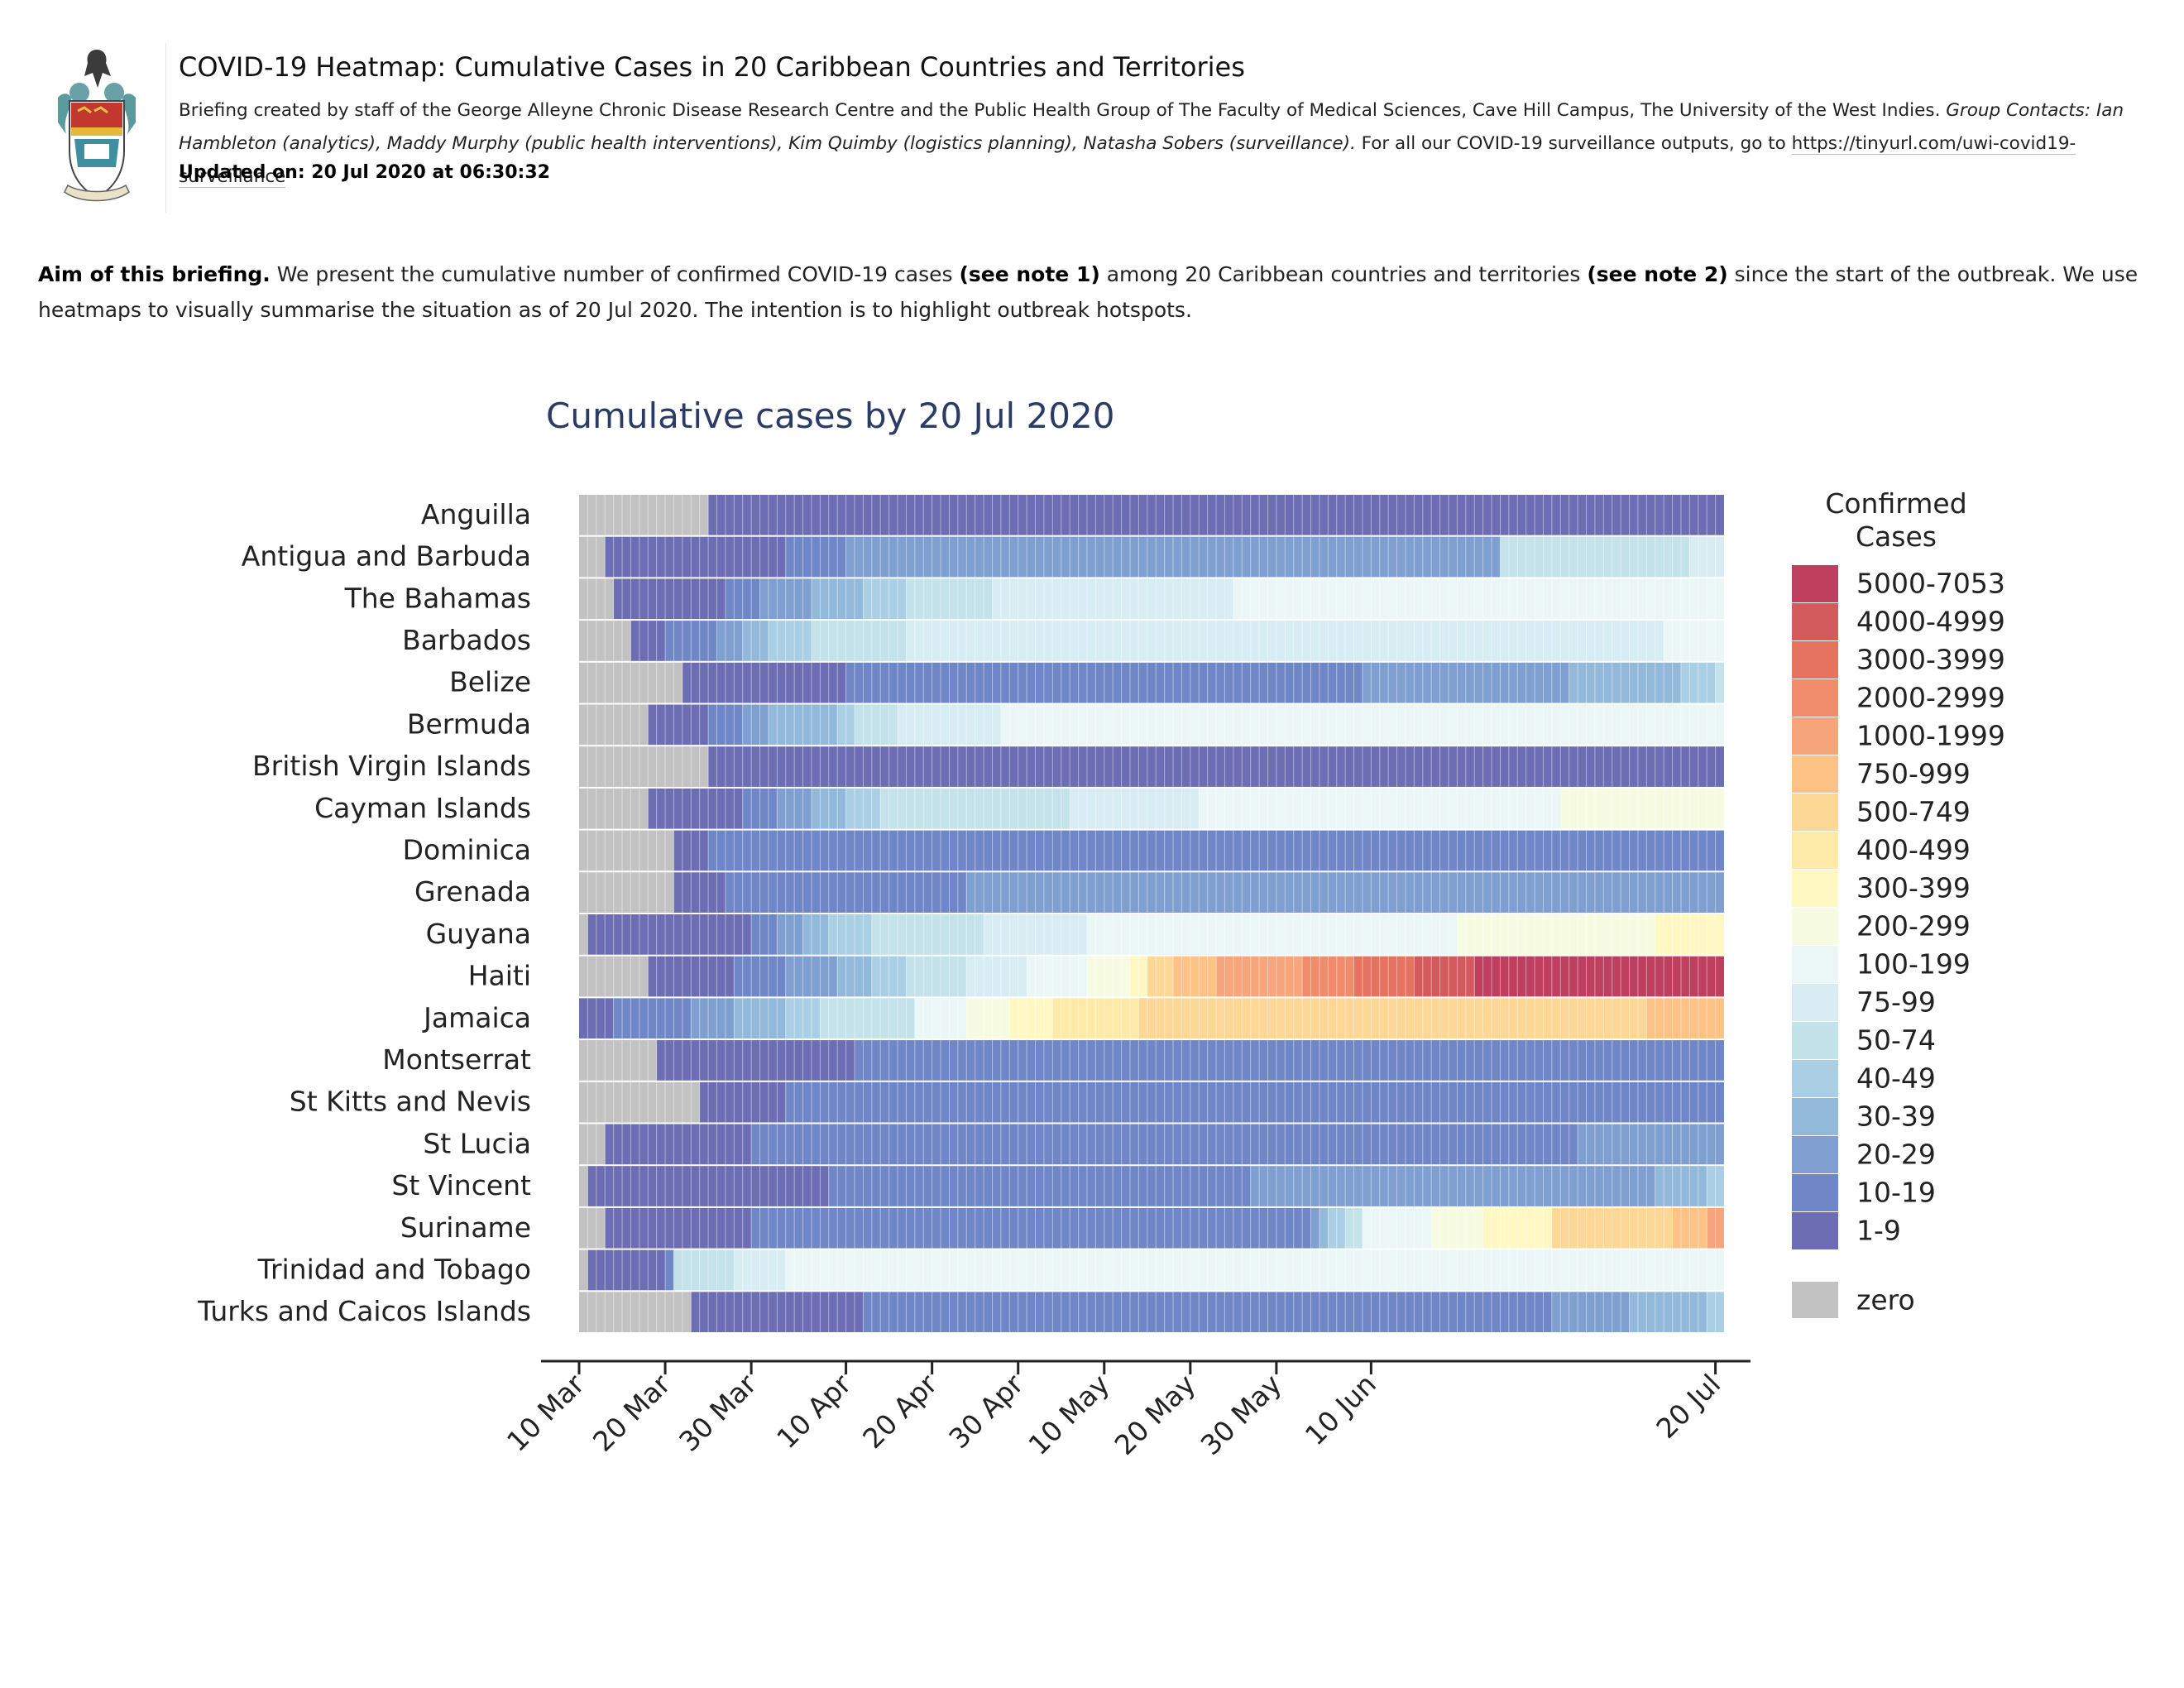 The height and width of the screenshot is (1688, 2184). I want to click on legend-label-100-199: 100-199, so click(1913, 964).